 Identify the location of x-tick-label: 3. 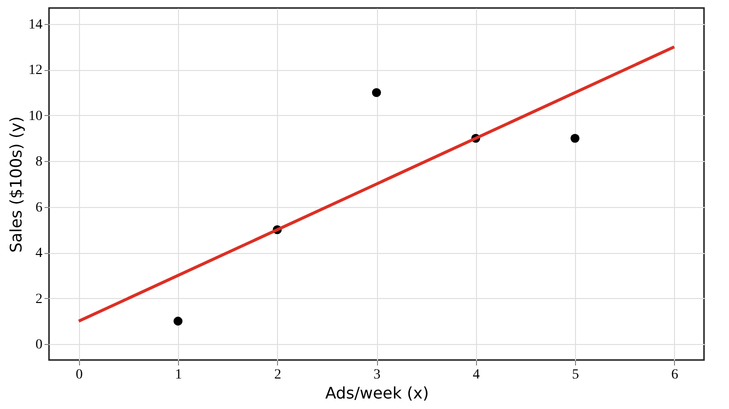
(377, 375).